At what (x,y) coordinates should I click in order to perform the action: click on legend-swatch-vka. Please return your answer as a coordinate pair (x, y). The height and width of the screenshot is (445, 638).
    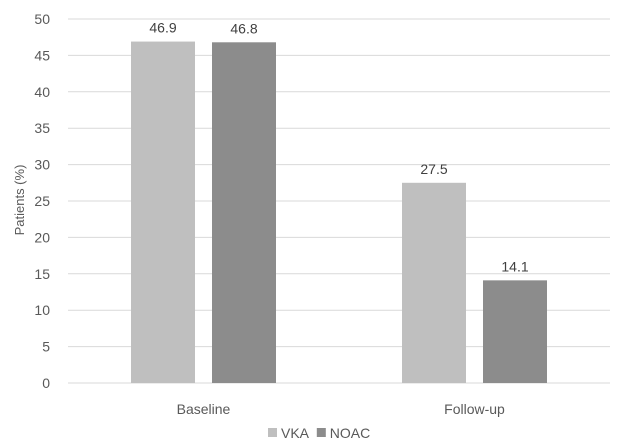
    Looking at the image, I should click on (272, 432).